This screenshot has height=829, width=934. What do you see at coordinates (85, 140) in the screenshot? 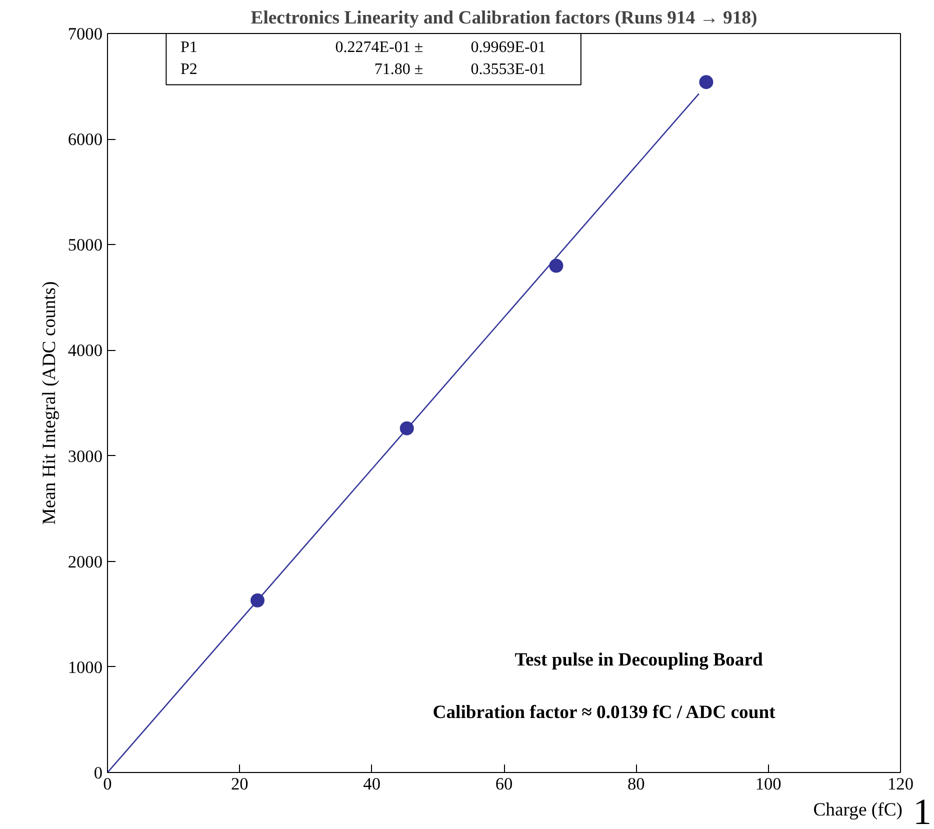
I see `y-tick-label: 6000` at bounding box center [85, 140].